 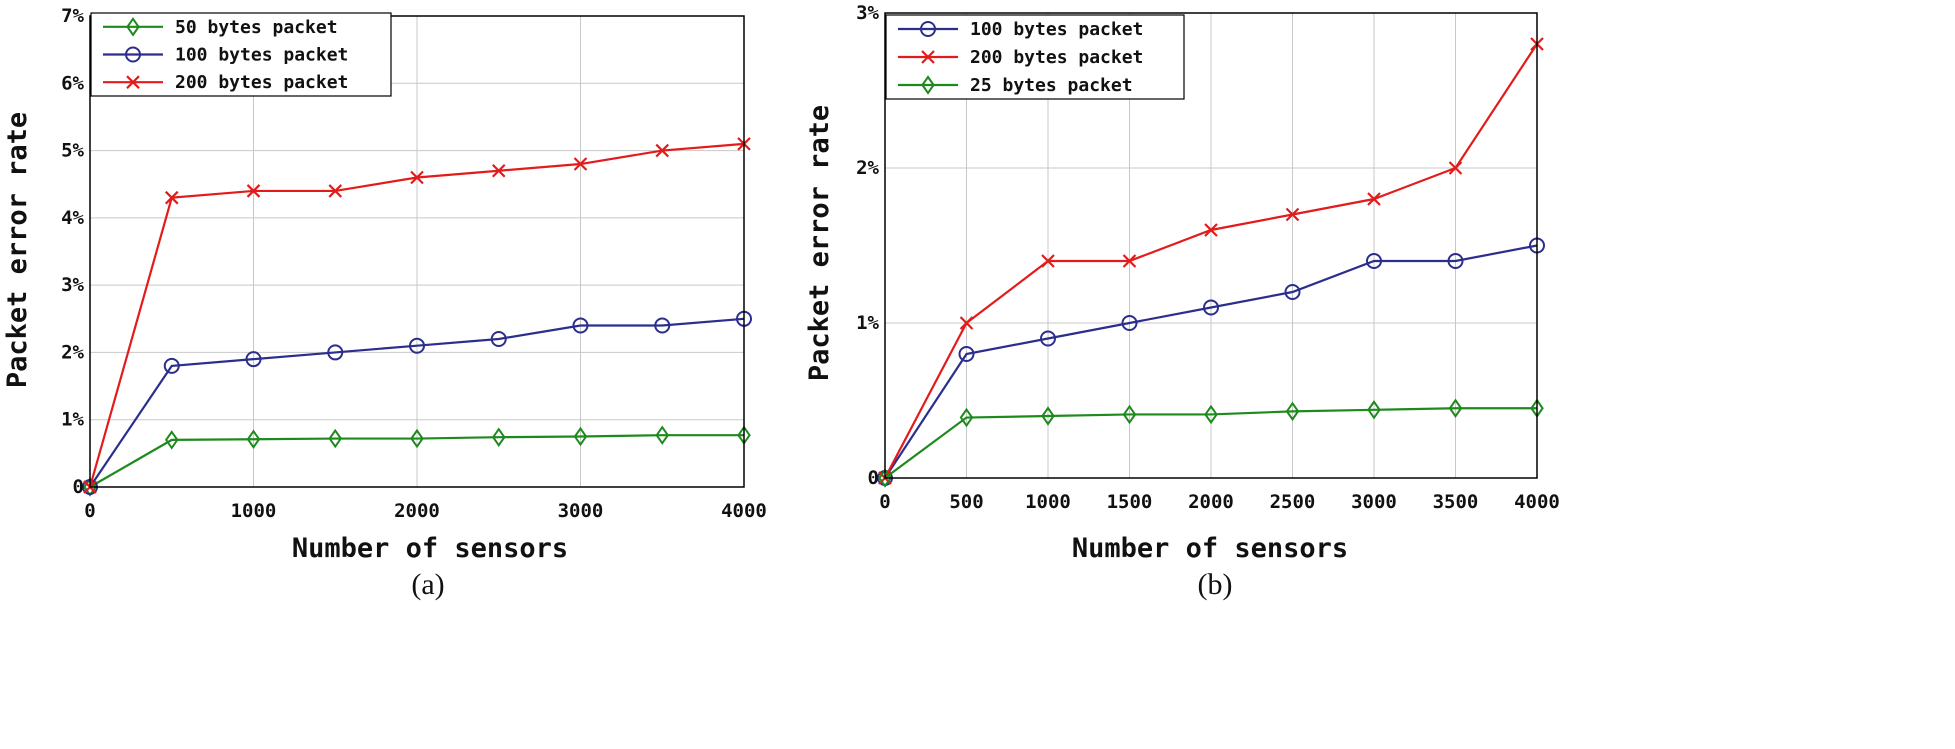 I want to click on x-tick-label: 3500, so click(x=1456, y=502).